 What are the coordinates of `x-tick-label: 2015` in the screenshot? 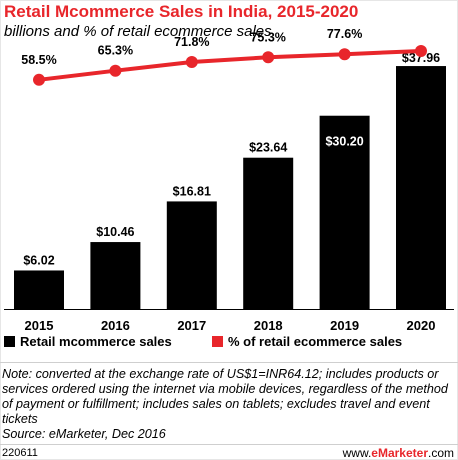 It's located at (39, 325).